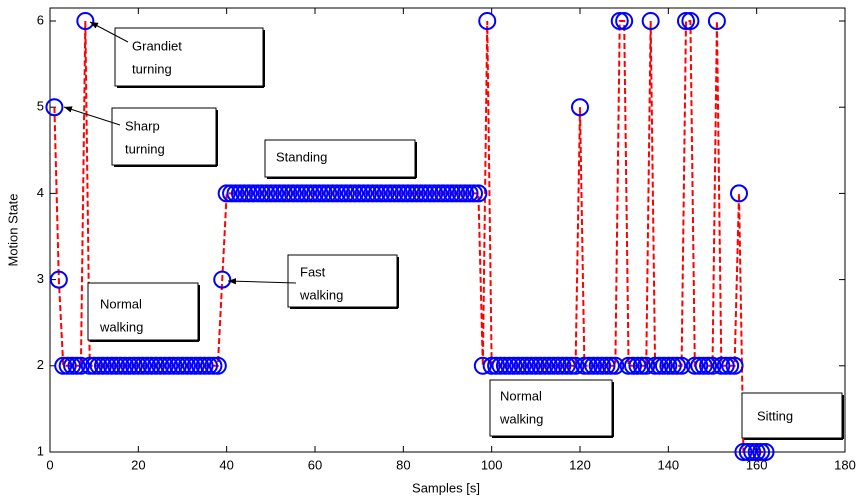 Image resolution: width=859 pixels, height=502 pixels. What do you see at coordinates (157, 45) in the screenshot?
I see `annotation-text: Grandiet` at bounding box center [157, 45].